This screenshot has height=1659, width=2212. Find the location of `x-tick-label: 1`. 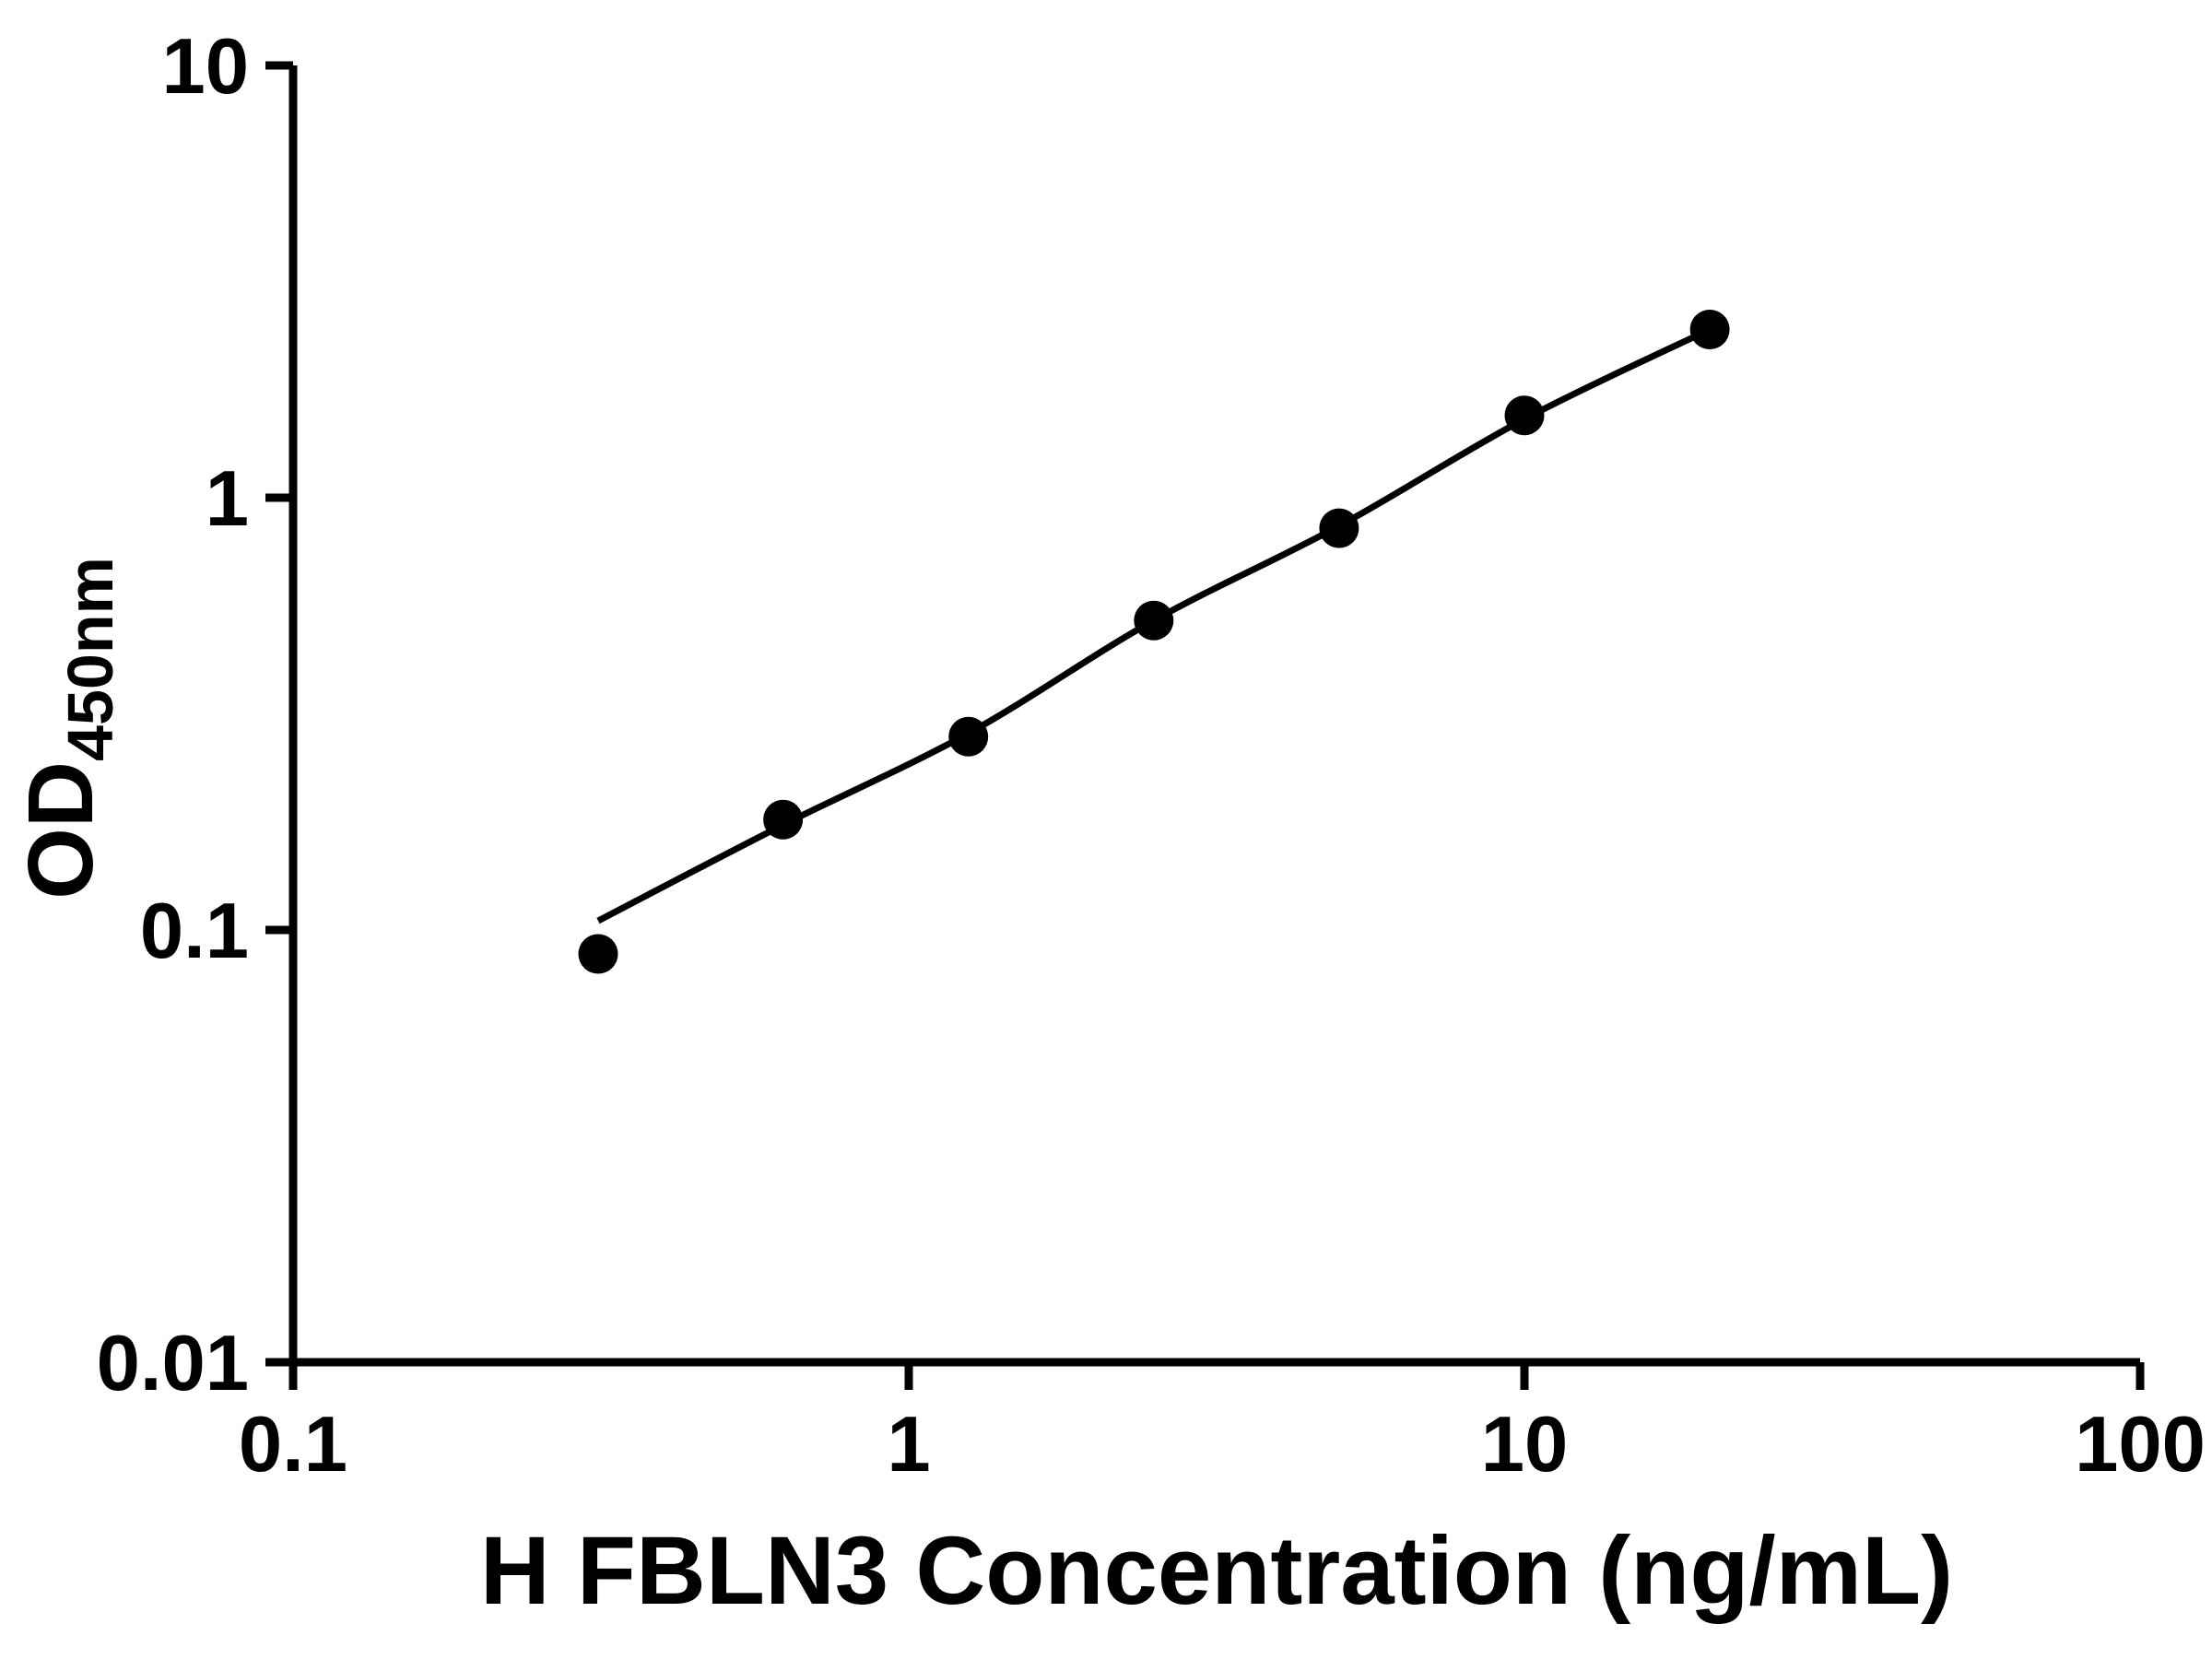

x-tick-label: 1 is located at coordinates (908, 1444).